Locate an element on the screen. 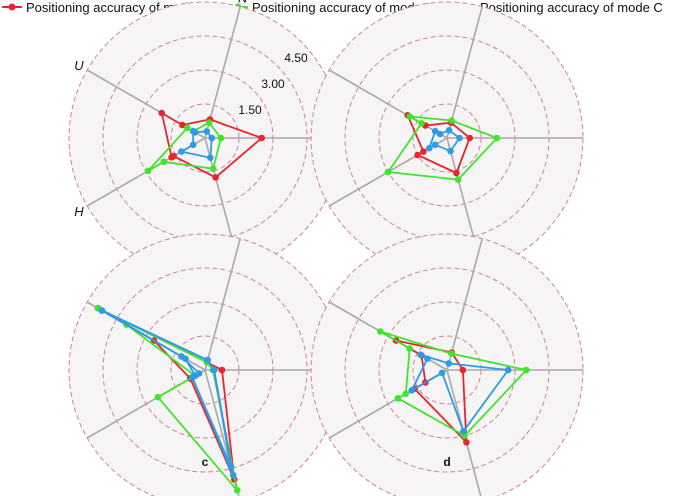 The width and height of the screenshot is (685, 496). radar-axis-label-H: H is located at coordinates (79, 211).